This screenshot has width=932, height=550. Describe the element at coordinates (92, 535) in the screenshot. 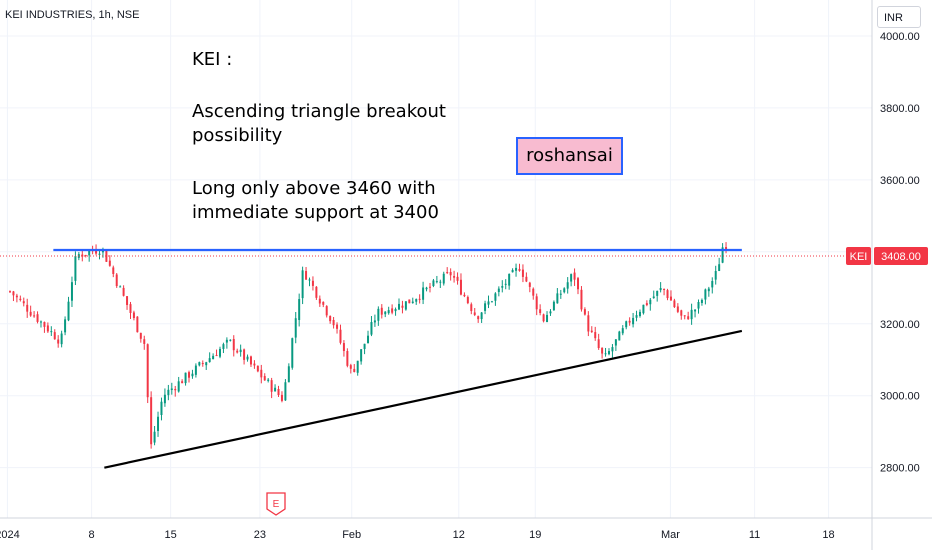

I see `x-tick-label: 8` at that location.